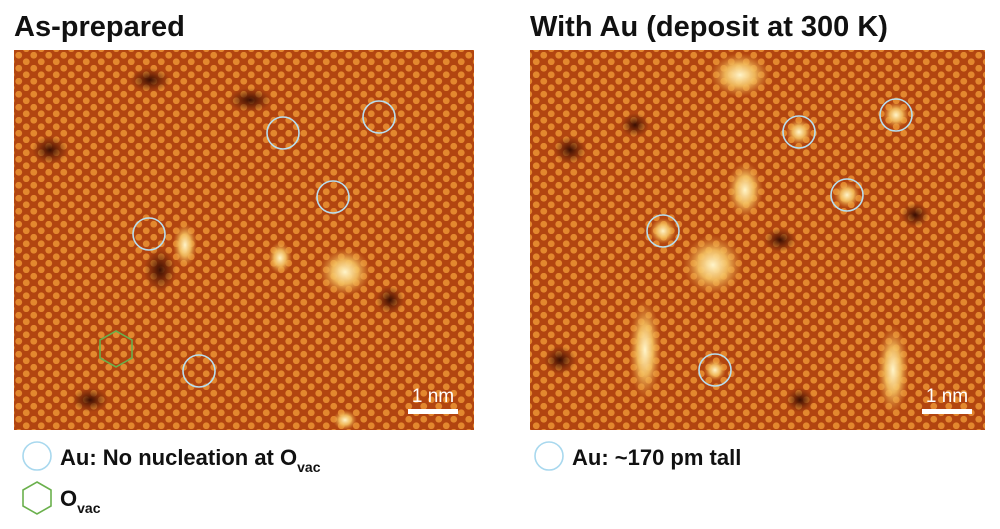 This screenshot has height=529, width=1000. I want to click on legend-main: Au: No nucleation at O, so click(178, 457).